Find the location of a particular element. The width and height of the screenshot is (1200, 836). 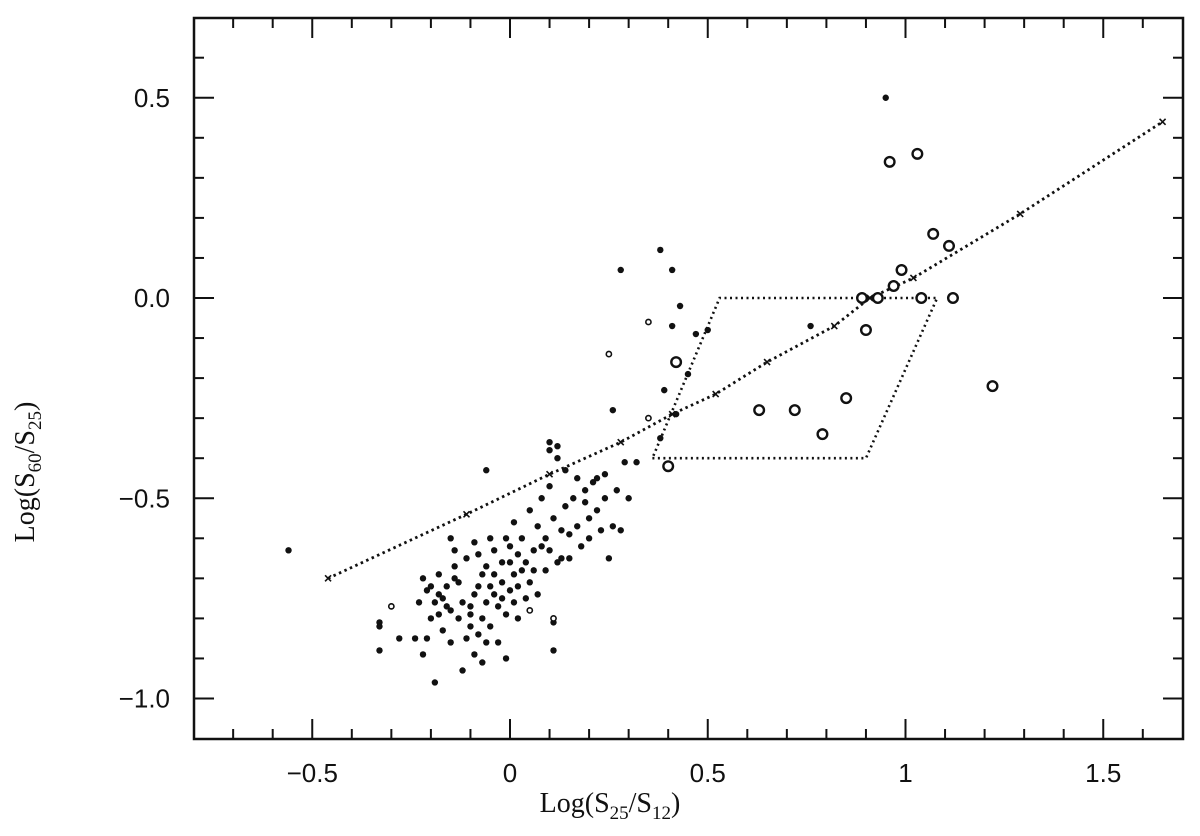

x-tick-label: 1.5 is located at coordinates (1103, 773).